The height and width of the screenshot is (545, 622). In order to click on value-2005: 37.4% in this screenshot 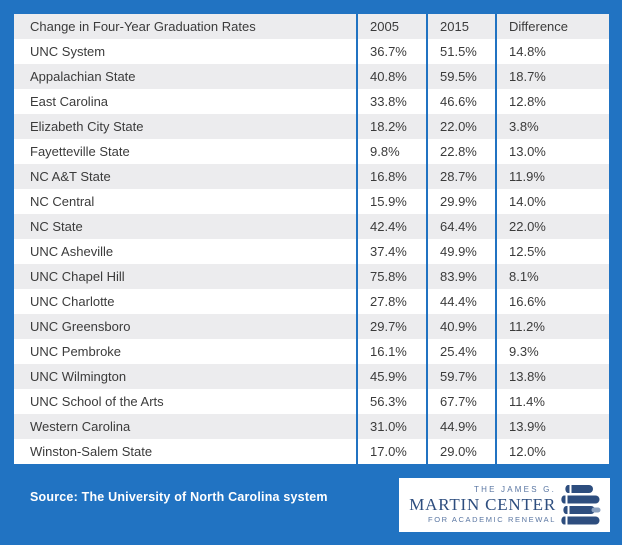, I will do `click(391, 251)`.